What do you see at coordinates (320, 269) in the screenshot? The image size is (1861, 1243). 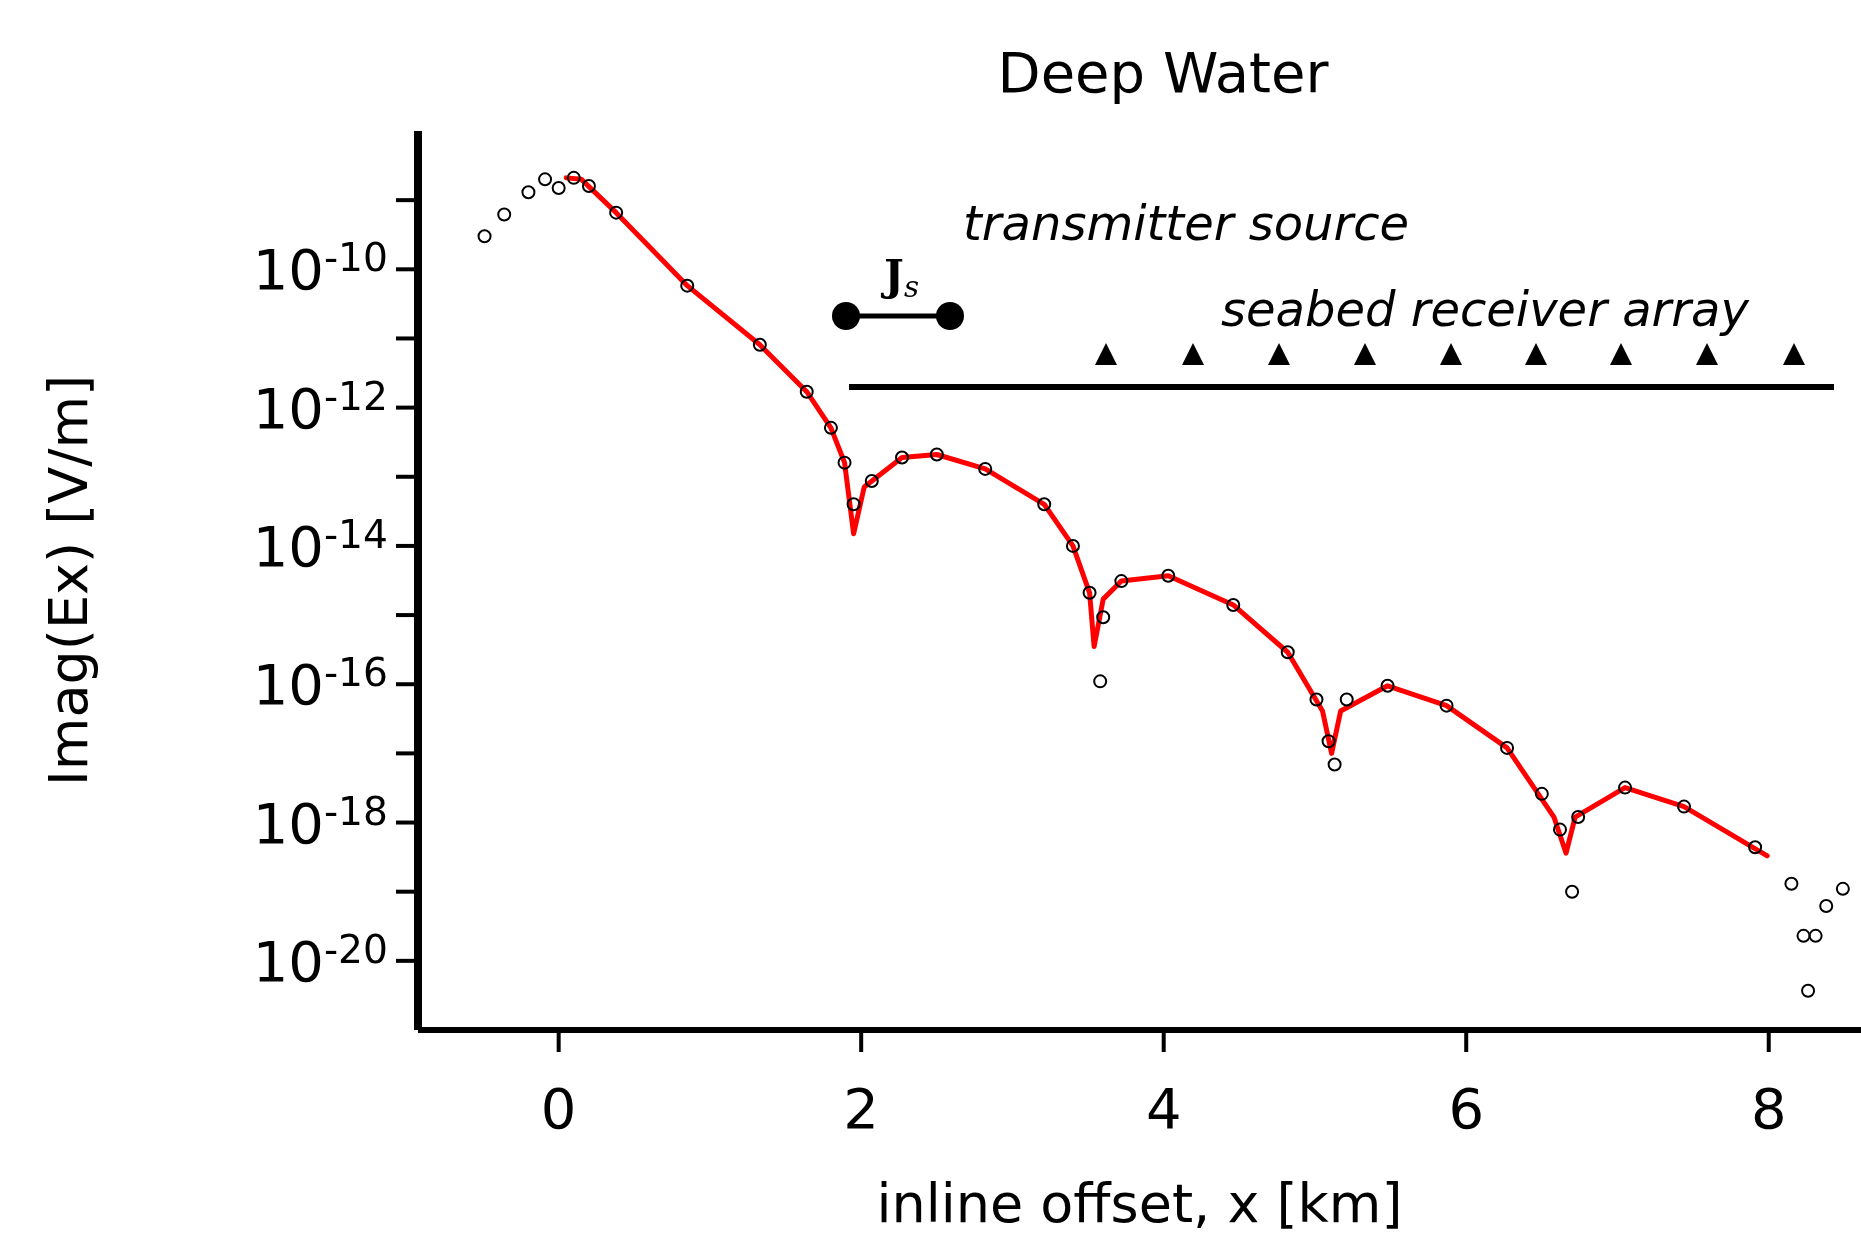 I see `y-tick-label: 10$^{-10}$` at bounding box center [320, 269].